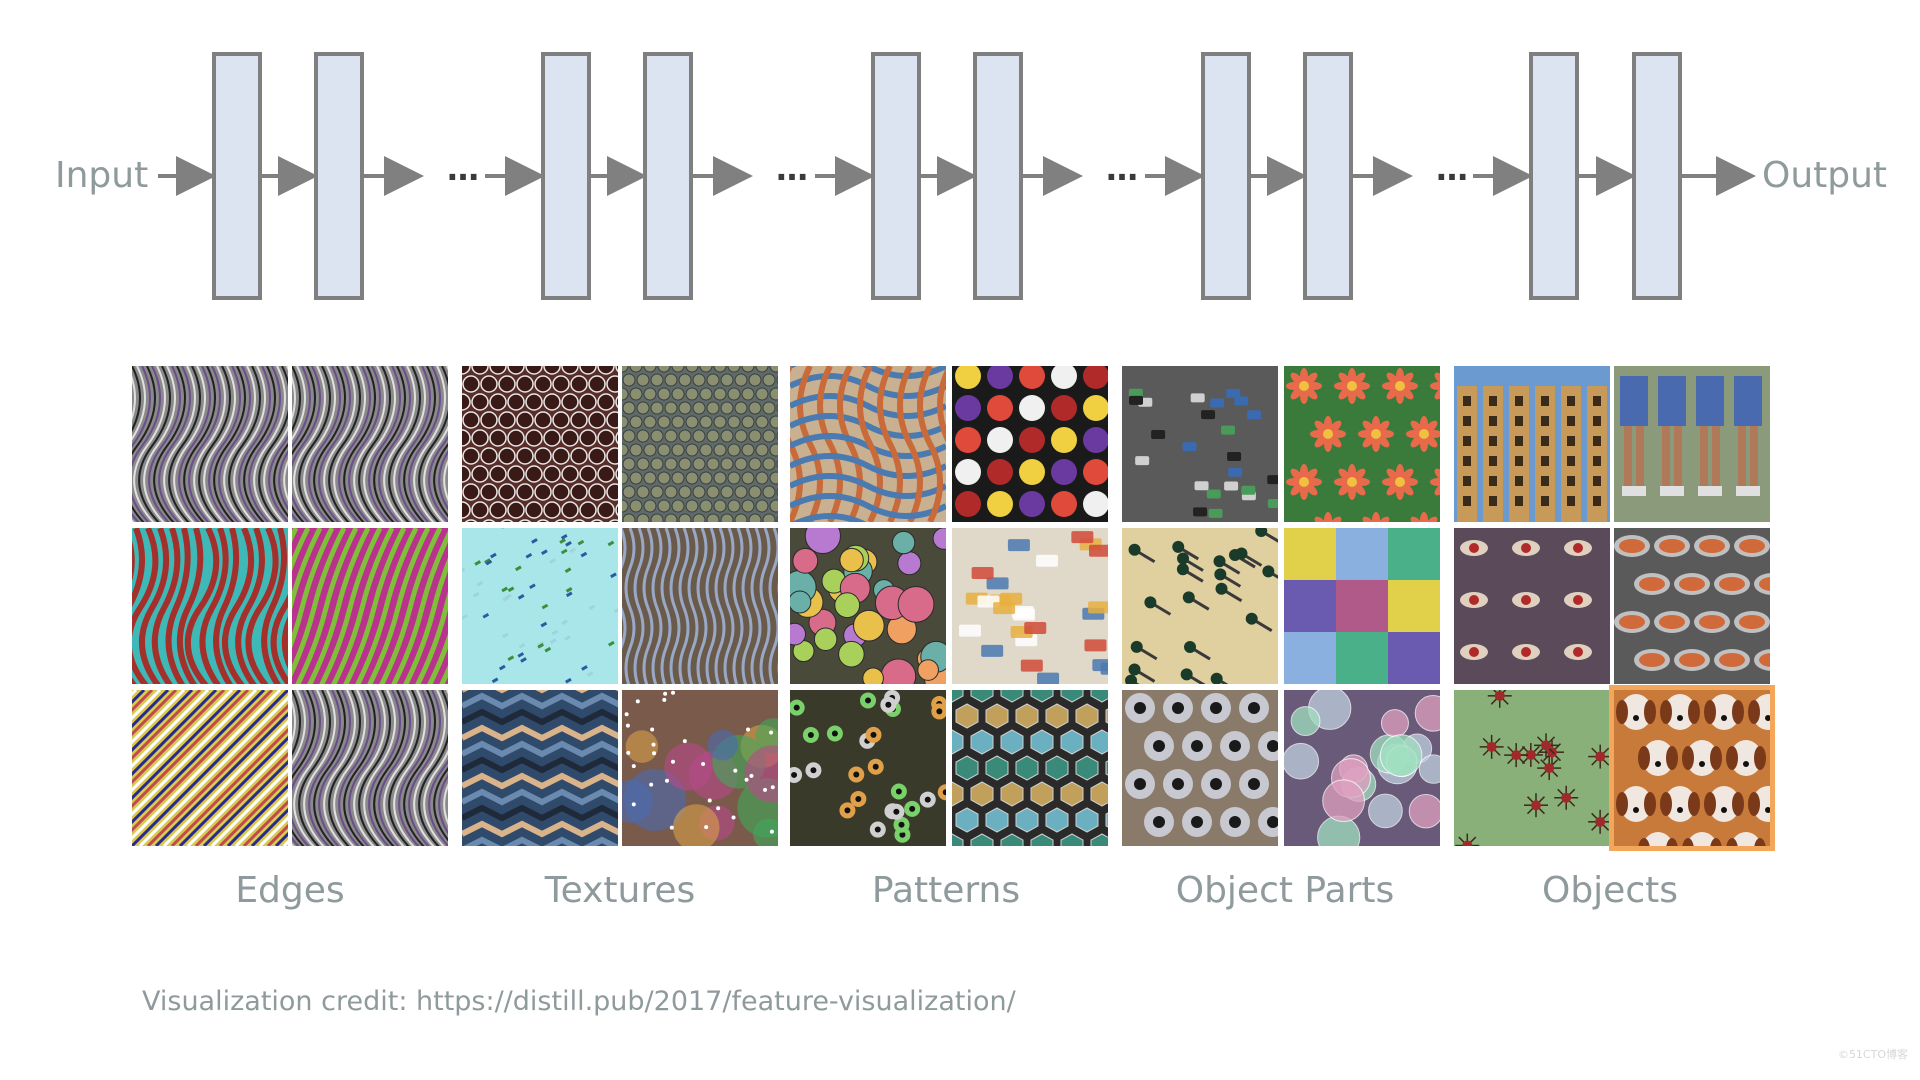 This screenshot has height=1080, width=1920. What do you see at coordinates (668, 176) in the screenshot?
I see `layer-textures-b` at bounding box center [668, 176].